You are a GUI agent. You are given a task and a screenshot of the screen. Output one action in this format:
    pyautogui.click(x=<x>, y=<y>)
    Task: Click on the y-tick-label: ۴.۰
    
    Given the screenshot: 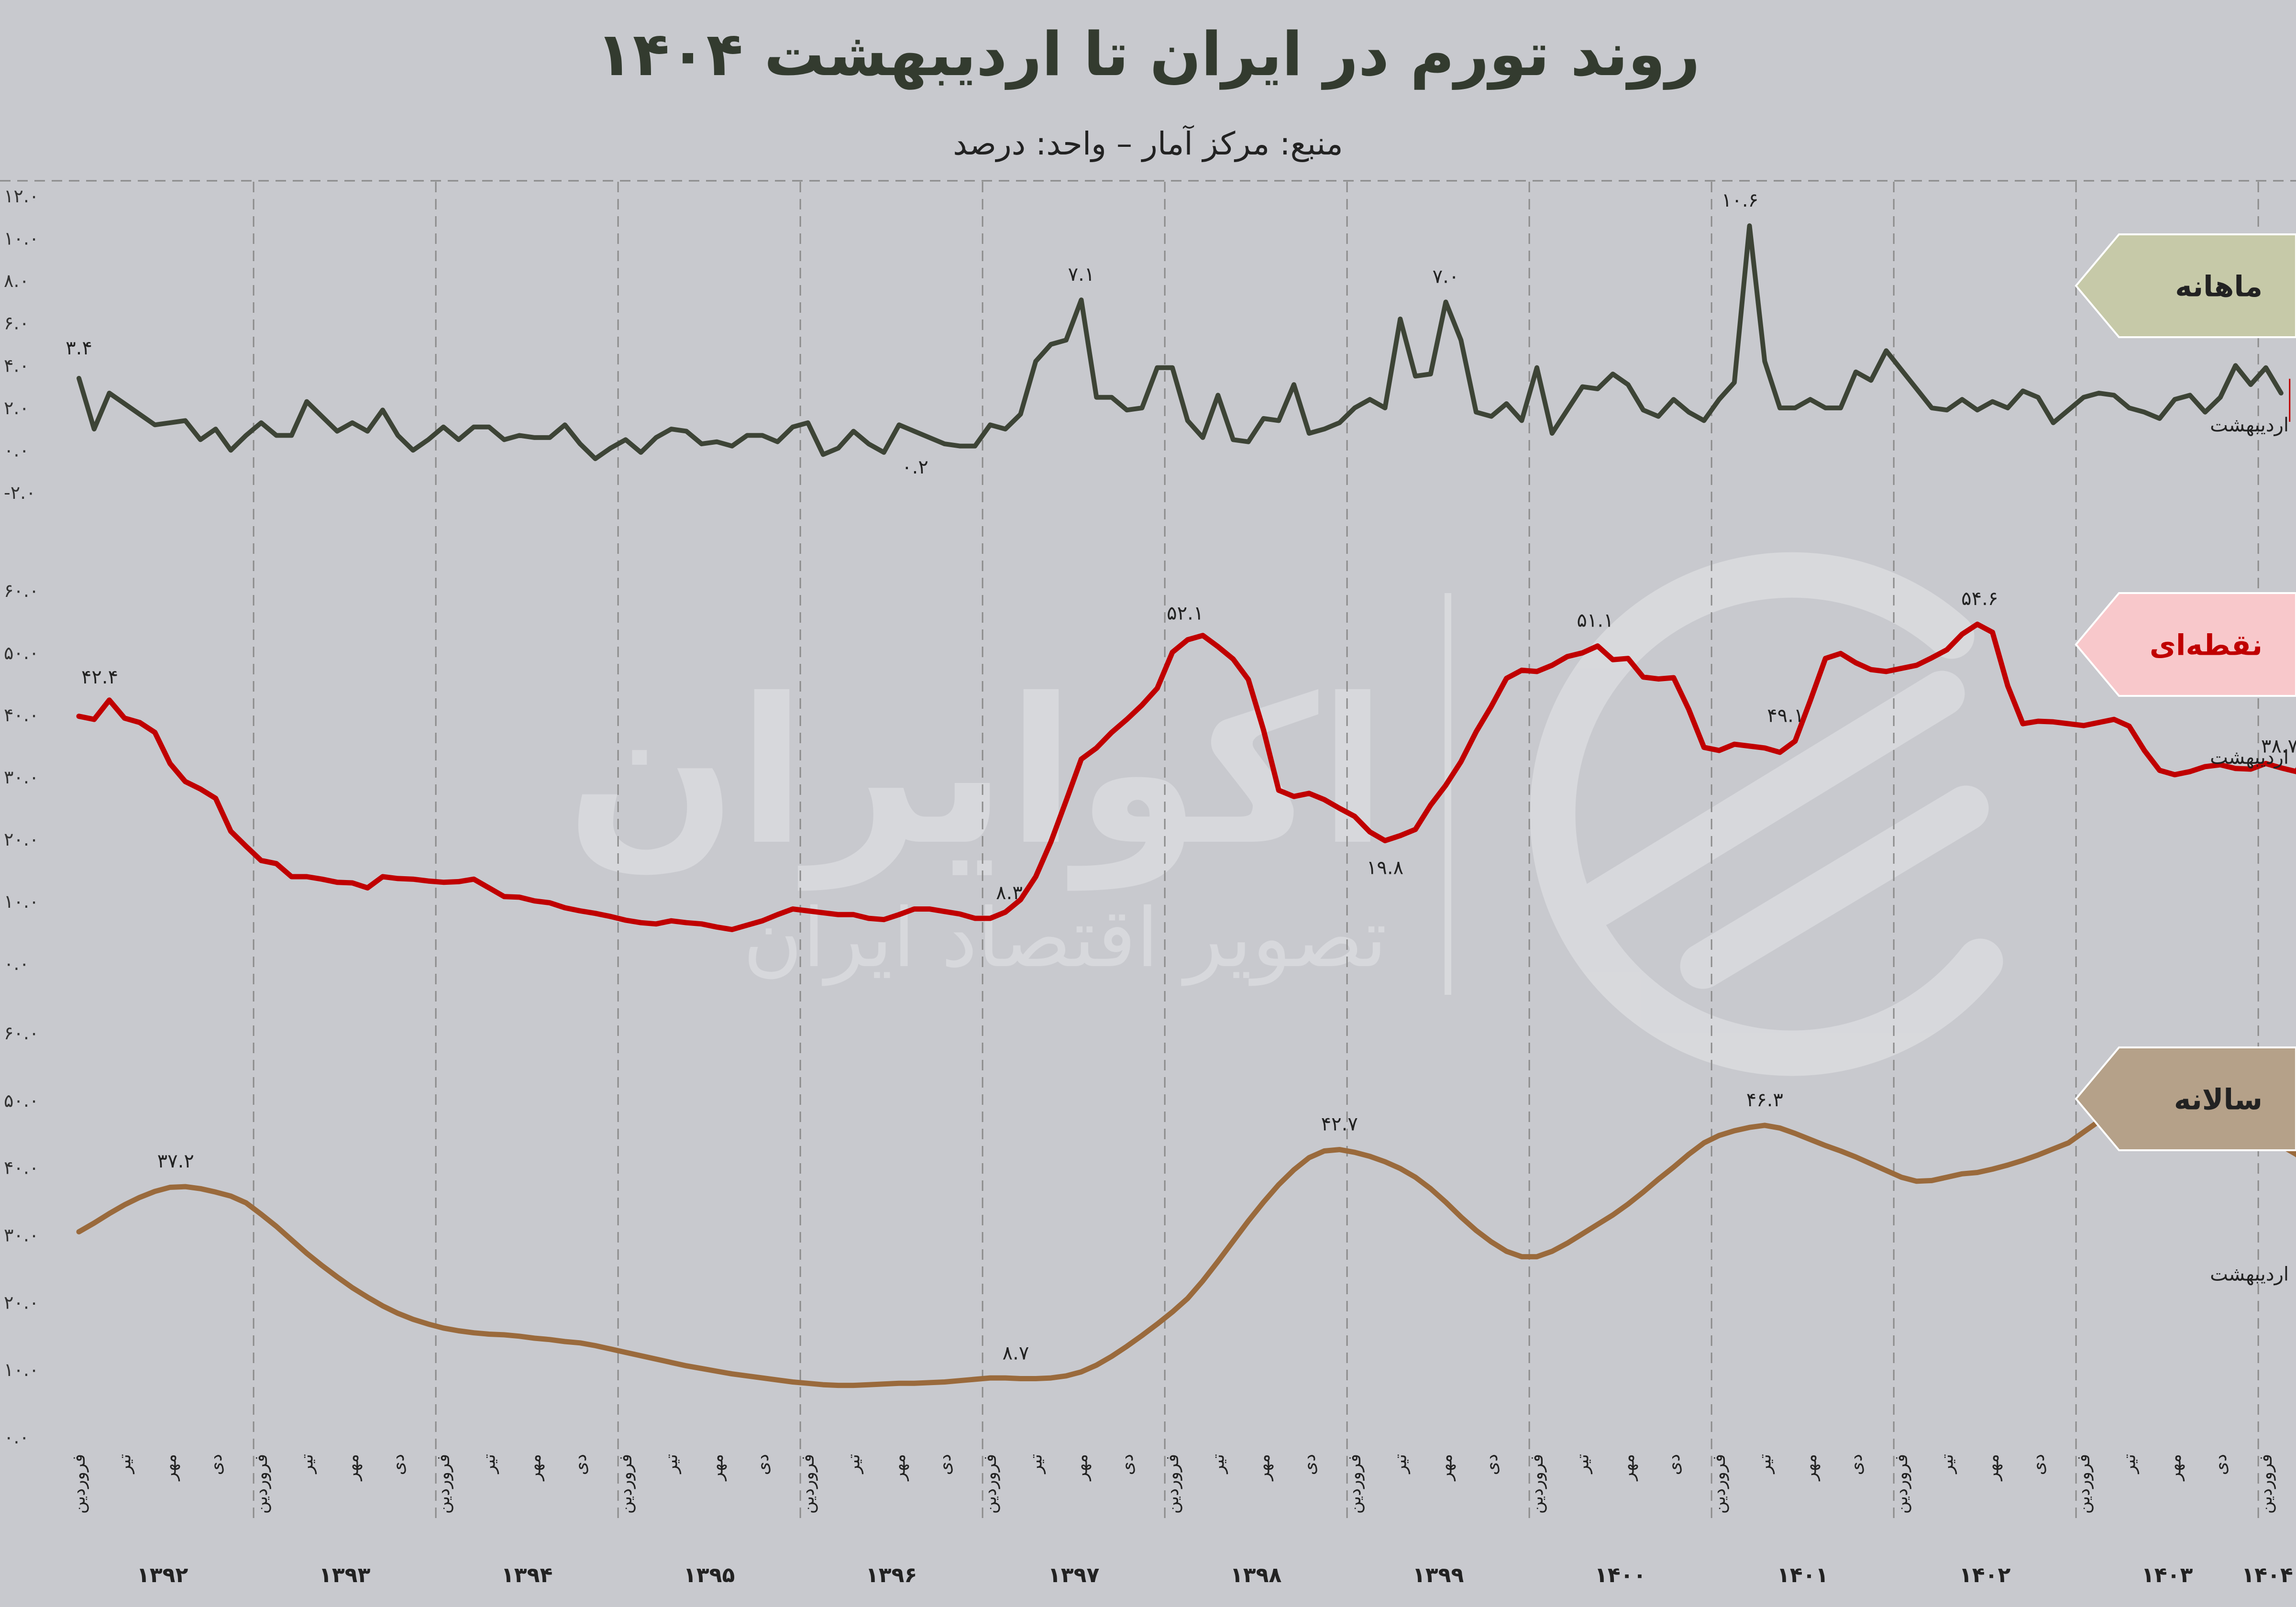 What is the action you would take?
    pyautogui.click(x=16, y=365)
    